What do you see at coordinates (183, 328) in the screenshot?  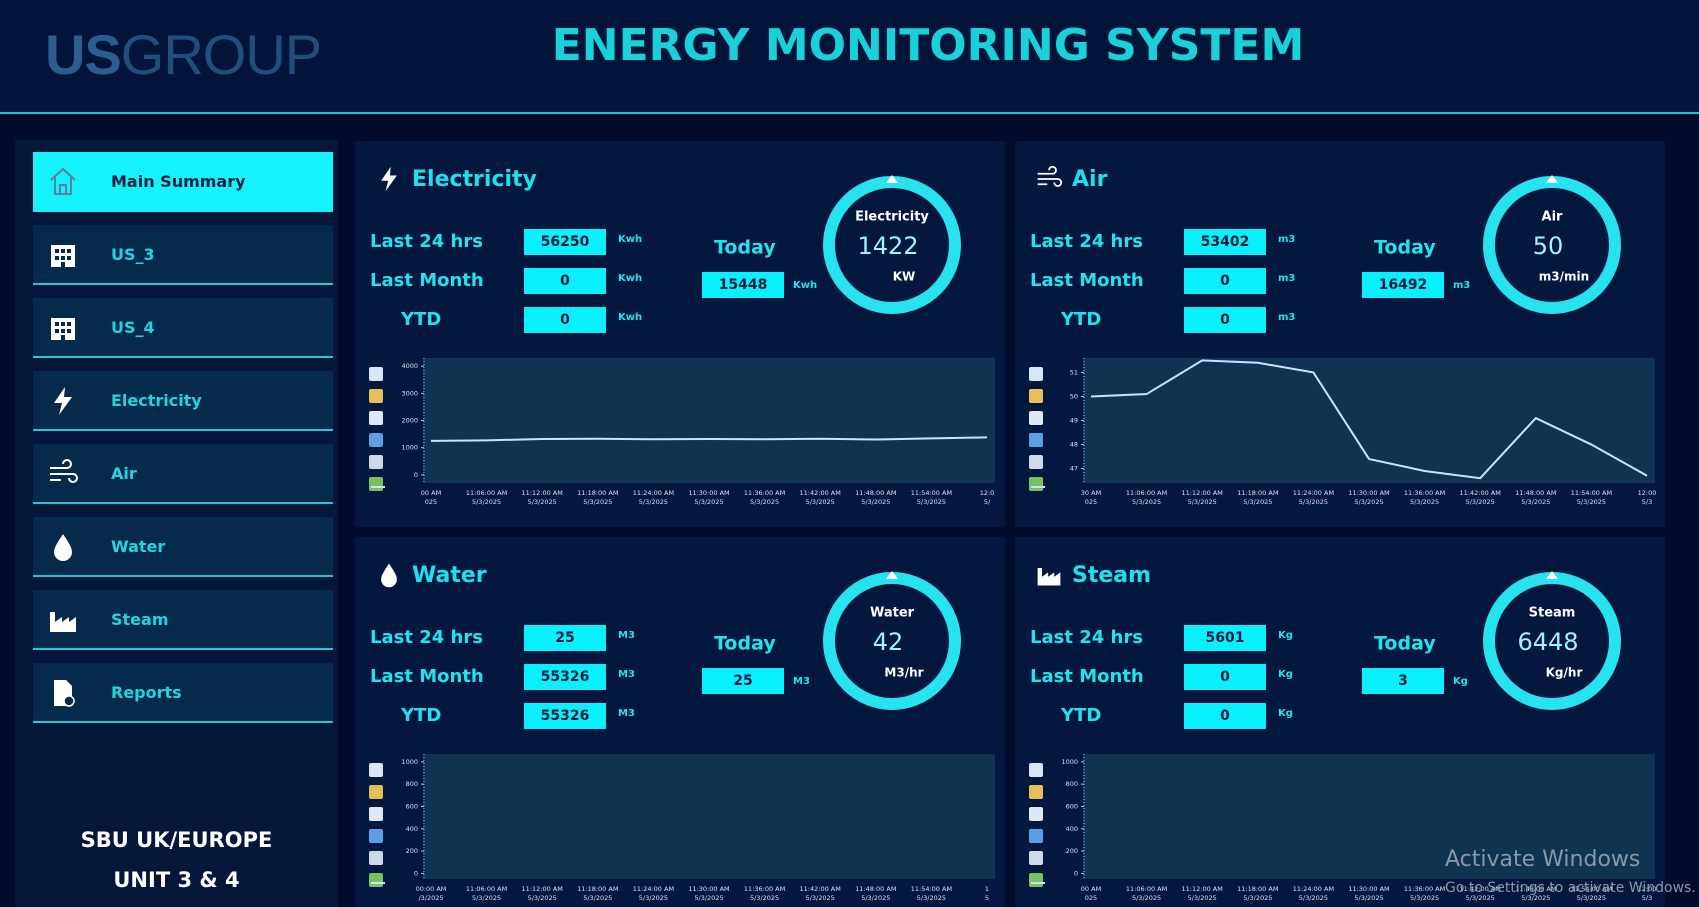 I see `nav-item: US_4` at bounding box center [183, 328].